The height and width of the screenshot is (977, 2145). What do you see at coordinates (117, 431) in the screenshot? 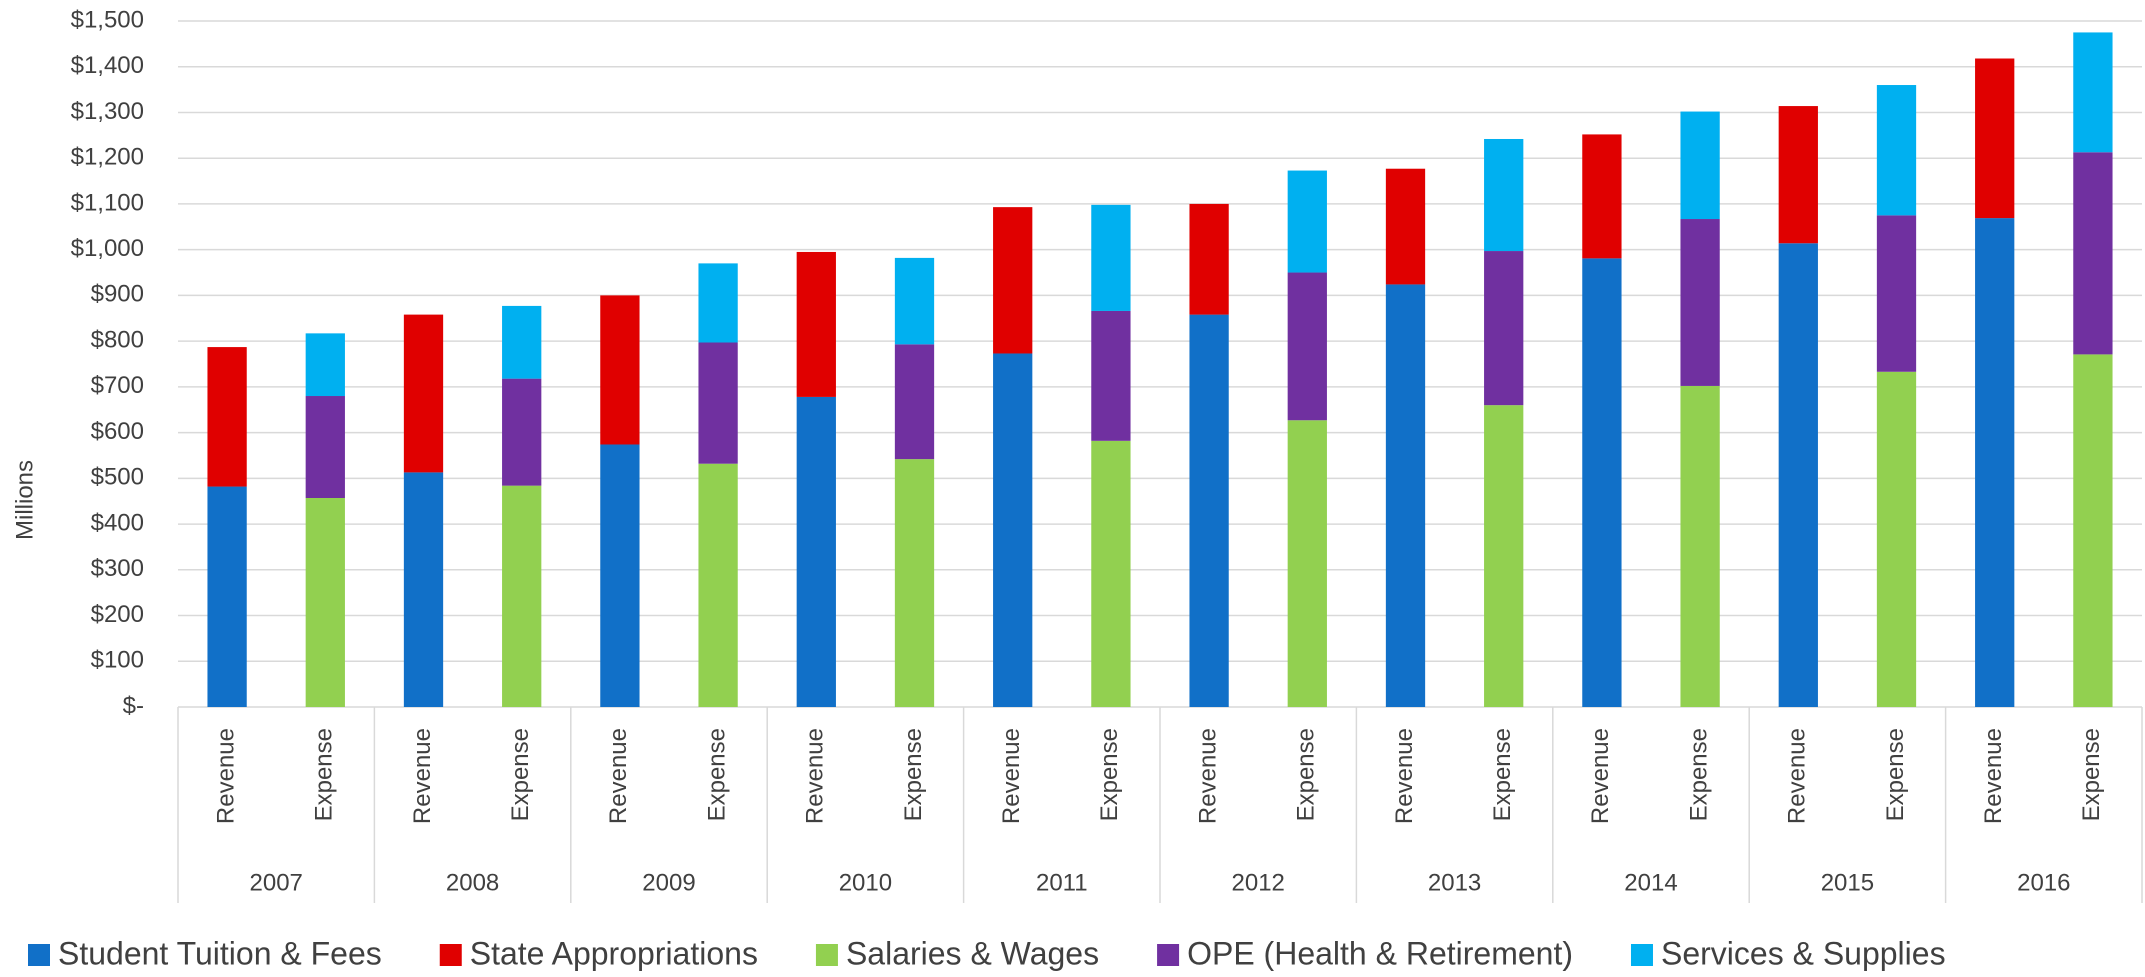
I see `y-tick-label: $600` at bounding box center [117, 431].